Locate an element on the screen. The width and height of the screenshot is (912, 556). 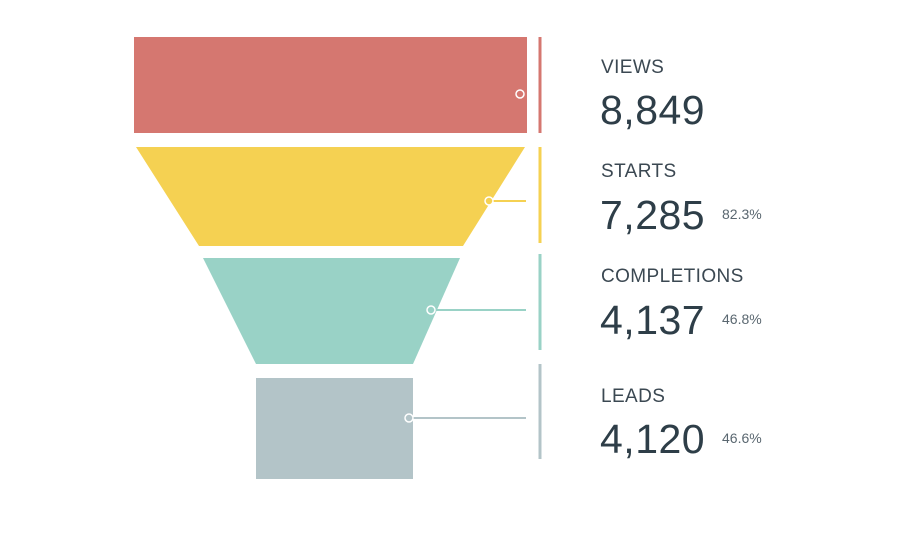
funnel-stage-starts: STARTS 7,285 82.3% is located at coordinates (449, 196).